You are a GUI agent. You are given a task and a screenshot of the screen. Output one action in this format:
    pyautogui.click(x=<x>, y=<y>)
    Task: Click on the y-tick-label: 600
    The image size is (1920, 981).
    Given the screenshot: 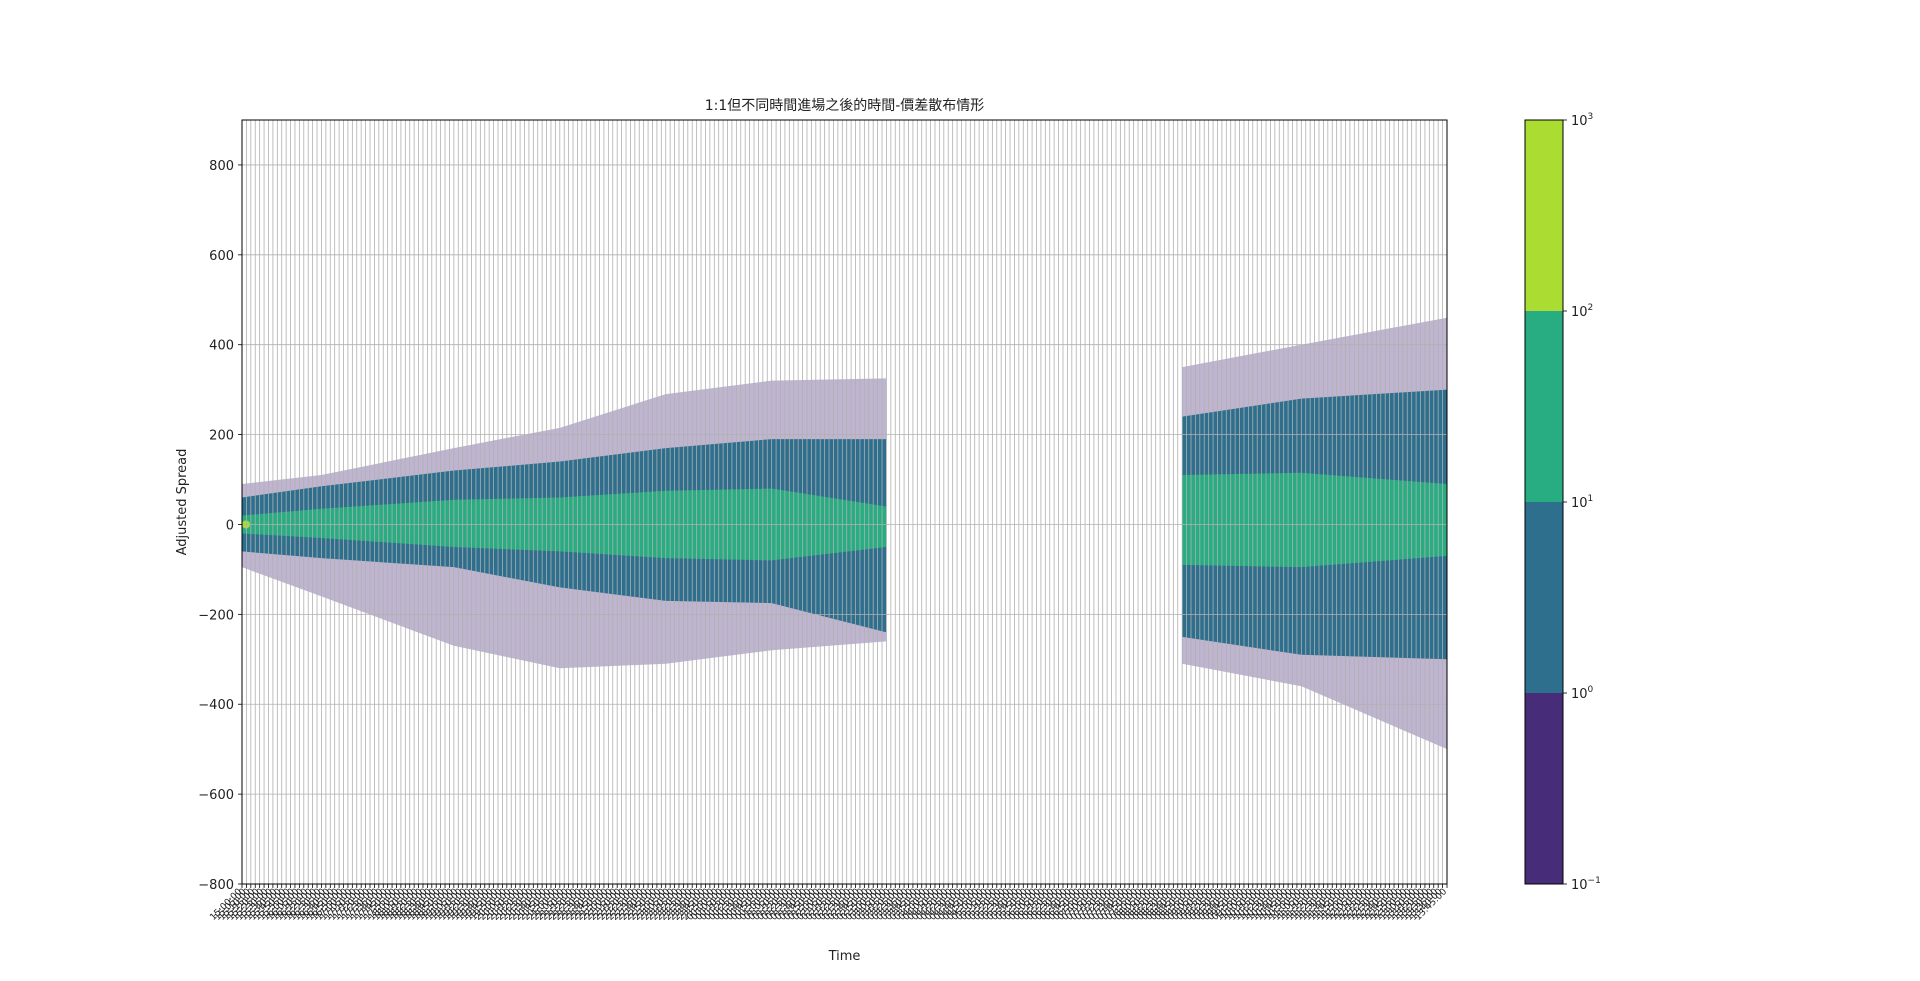 What is the action you would take?
    pyautogui.click(x=221, y=256)
    